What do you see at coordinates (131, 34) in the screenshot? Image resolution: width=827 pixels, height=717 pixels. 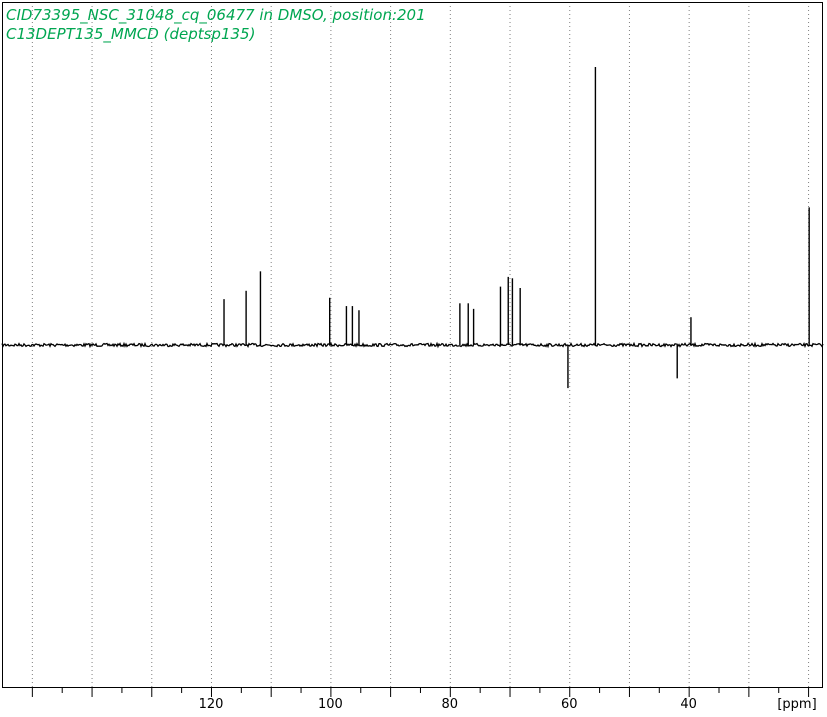 I see `chart-subtitle: C13DEPT135_MMCD (deptsp135)` at bounding box center [131, 34].